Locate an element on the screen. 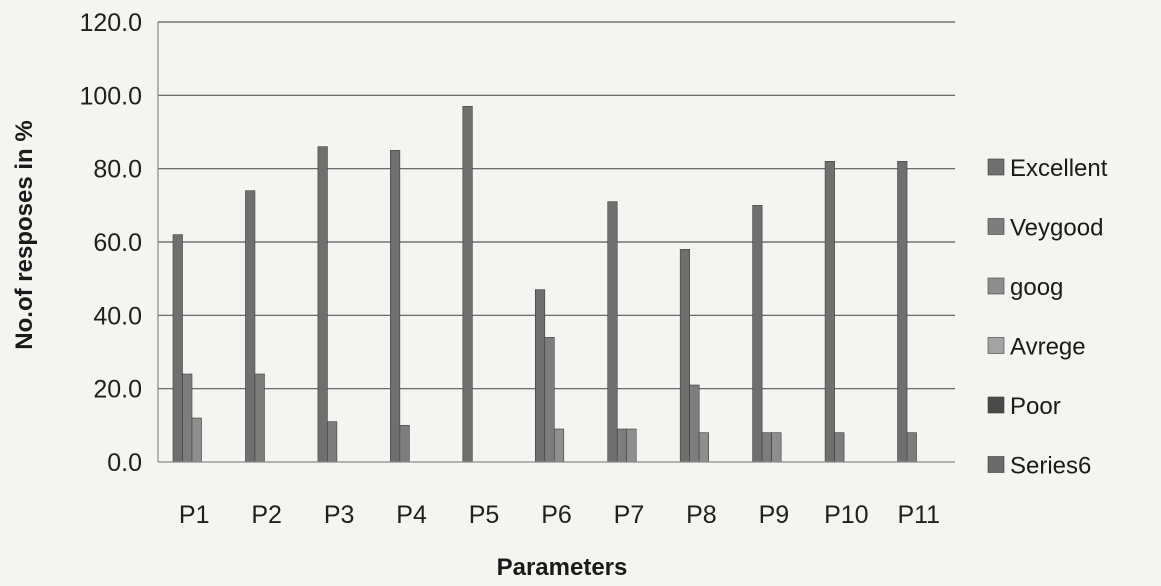 The width and height of the screenshot is (1161, 586). bar-excellent-p10 is located at coordinates (829, 312).